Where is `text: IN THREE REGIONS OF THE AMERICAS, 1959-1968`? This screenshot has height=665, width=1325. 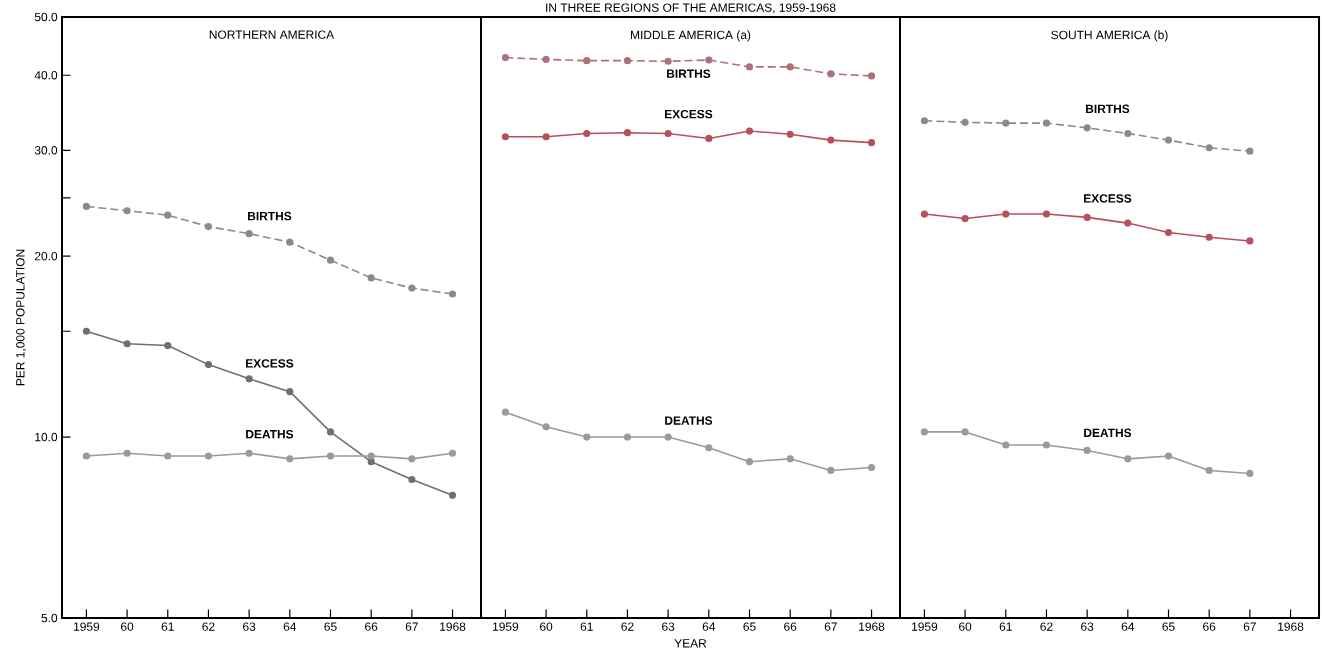
text: IN THREE REGIONS OF THE AMERICAS, 1959-1968 is located at coordinates (691, 8).